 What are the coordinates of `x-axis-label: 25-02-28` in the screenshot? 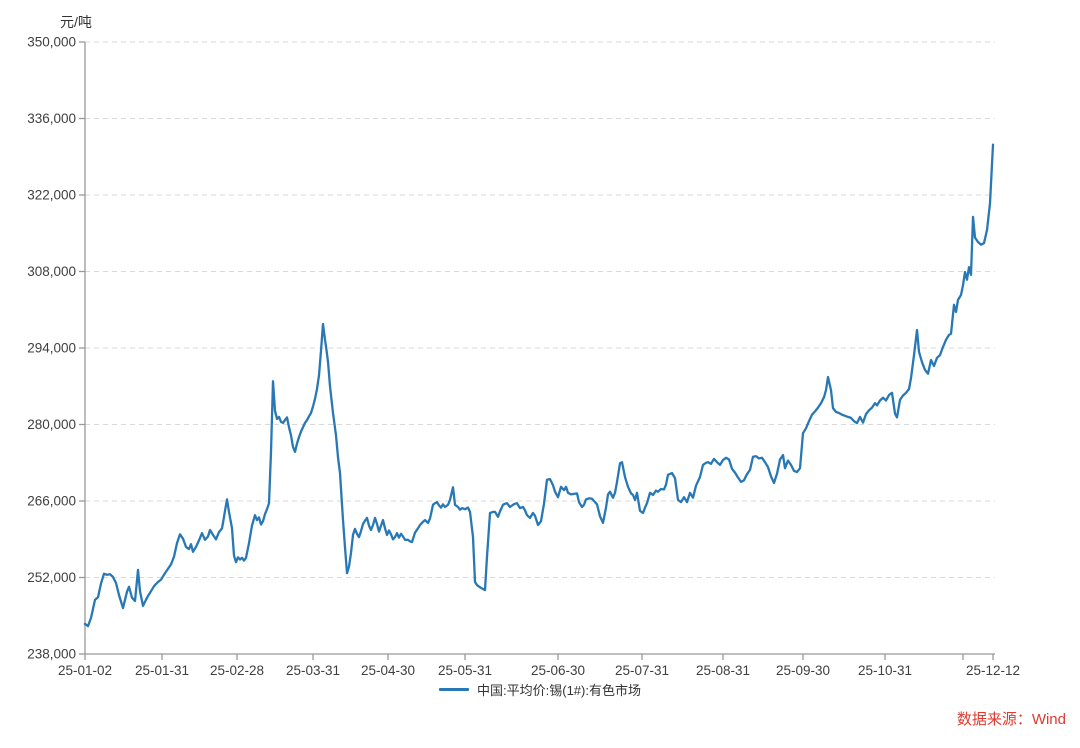 It's located at (237, 670).